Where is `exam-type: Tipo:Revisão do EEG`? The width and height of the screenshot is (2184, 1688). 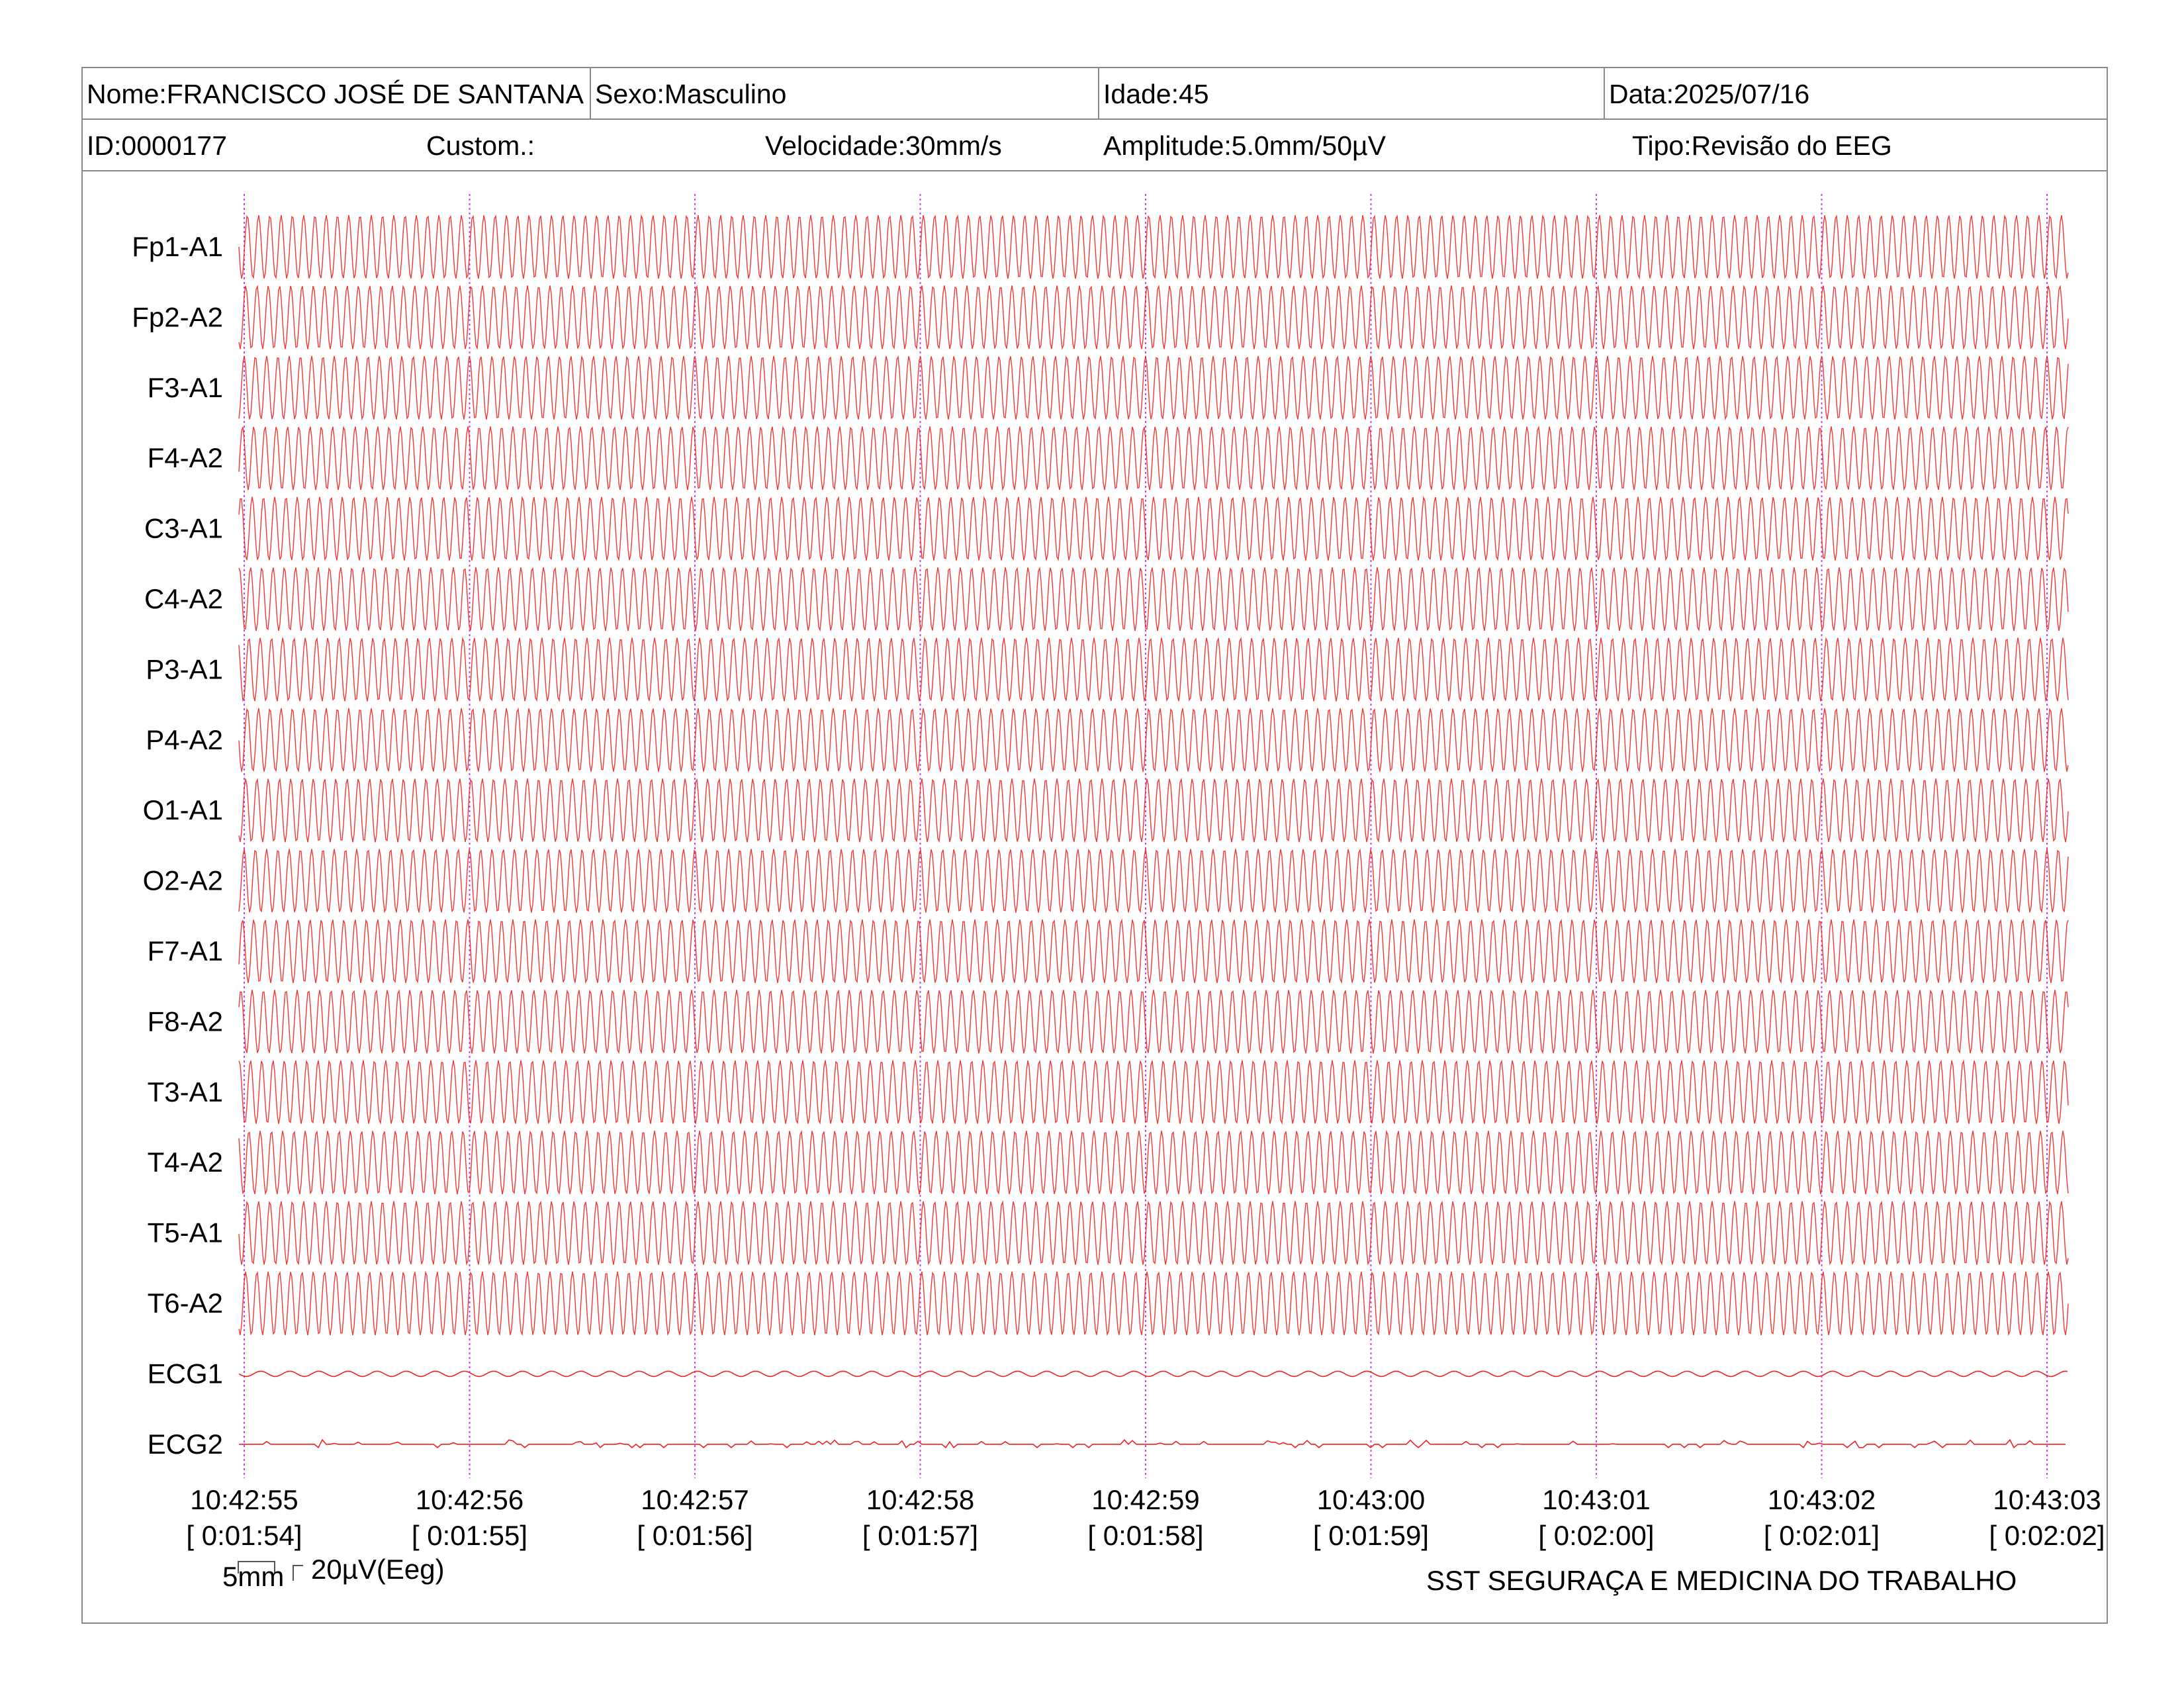 exam-type: Tipo:Revisão do EEG is located at coordinates (1762, 145).